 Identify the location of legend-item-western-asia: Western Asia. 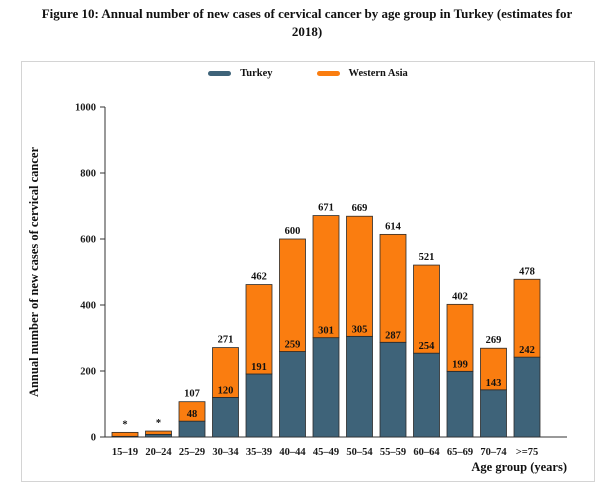
(362, 73).